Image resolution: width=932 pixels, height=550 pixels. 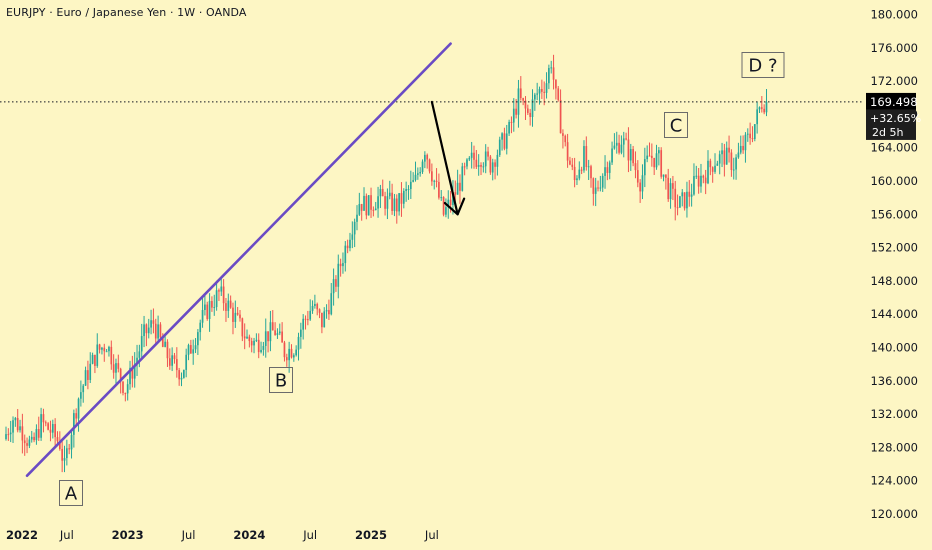 I want to click on wave-label-box, so click(x=763, y=65).